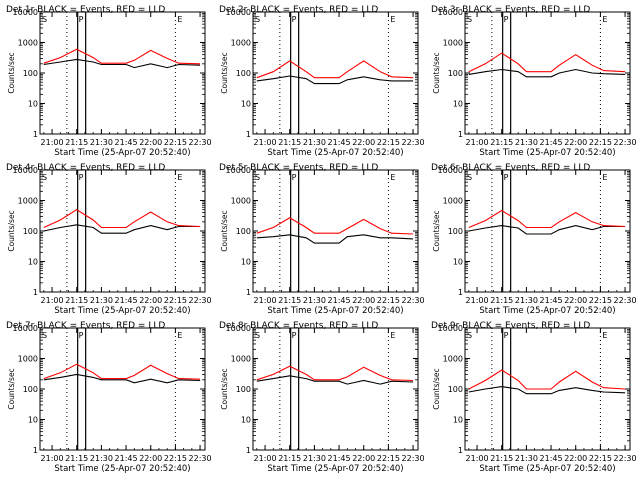  Describe the element at coordinates (85, 168) in the screenshot. I see `panel-title: Det 4r BLACK = Events, RED = LLD` at that location.